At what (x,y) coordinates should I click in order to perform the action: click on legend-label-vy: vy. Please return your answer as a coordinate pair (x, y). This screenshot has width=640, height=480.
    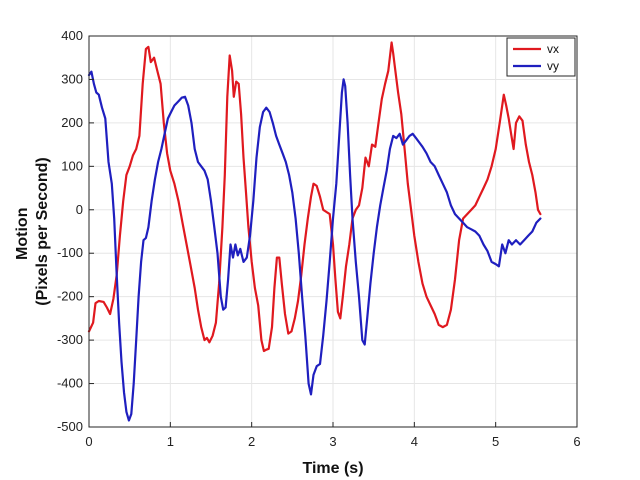
    Looking at the image, I should click on (553, 66).